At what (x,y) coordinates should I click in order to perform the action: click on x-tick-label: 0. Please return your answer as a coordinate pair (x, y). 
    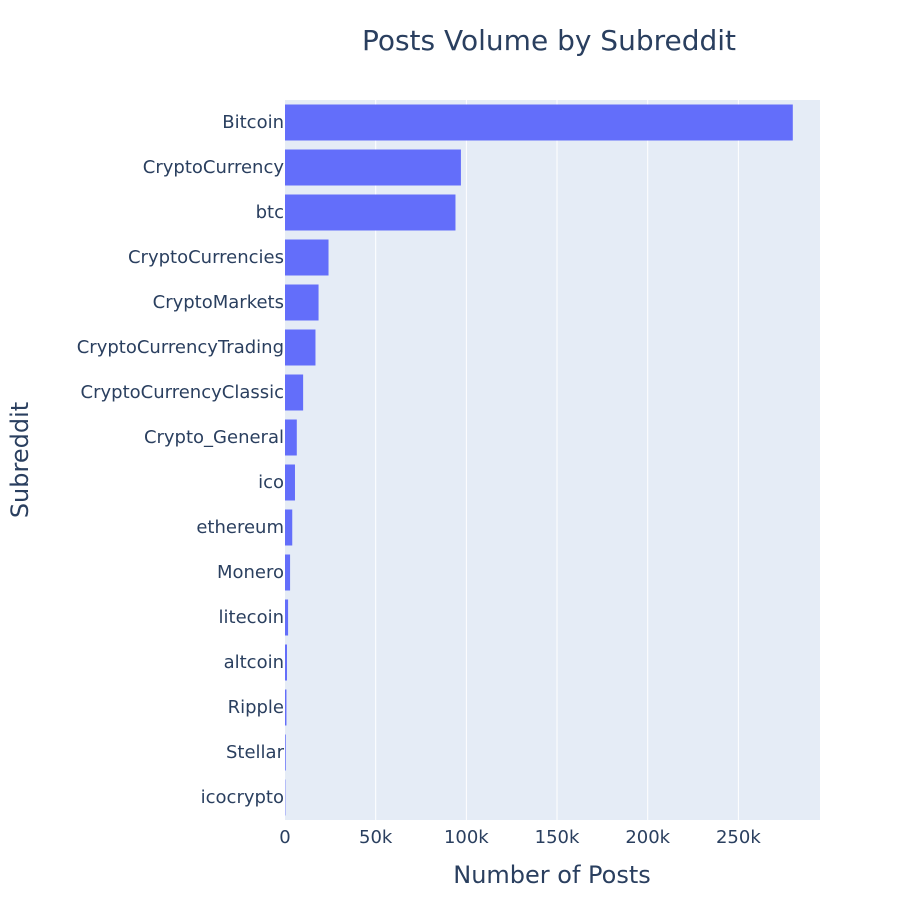
    Looking at the image, I should click on (284, 837).